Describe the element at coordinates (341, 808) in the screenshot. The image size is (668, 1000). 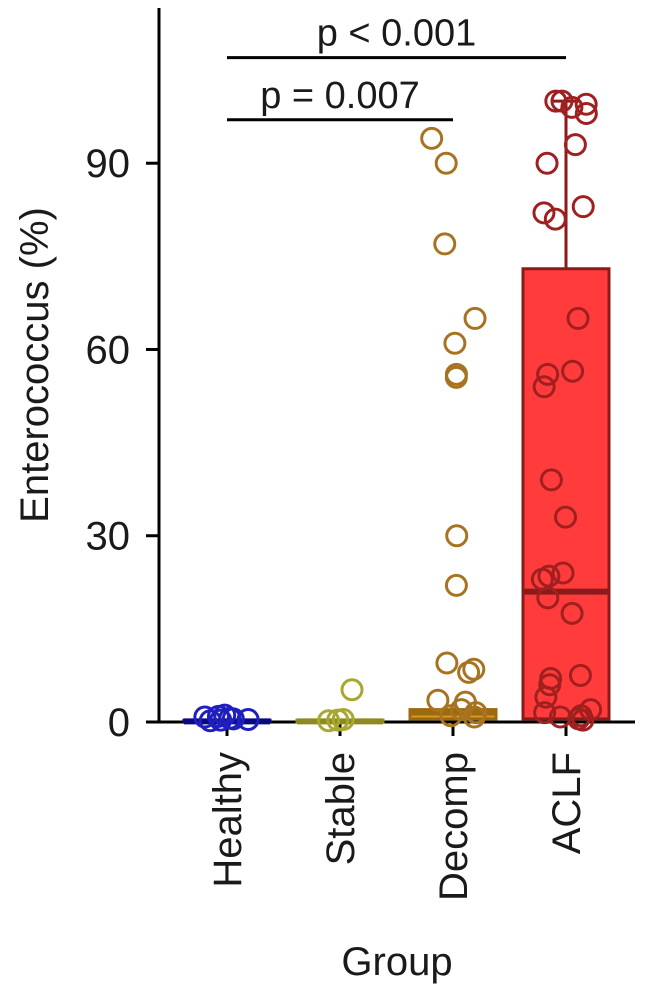
I see `x-tick-label-stable: Stable` at that location.